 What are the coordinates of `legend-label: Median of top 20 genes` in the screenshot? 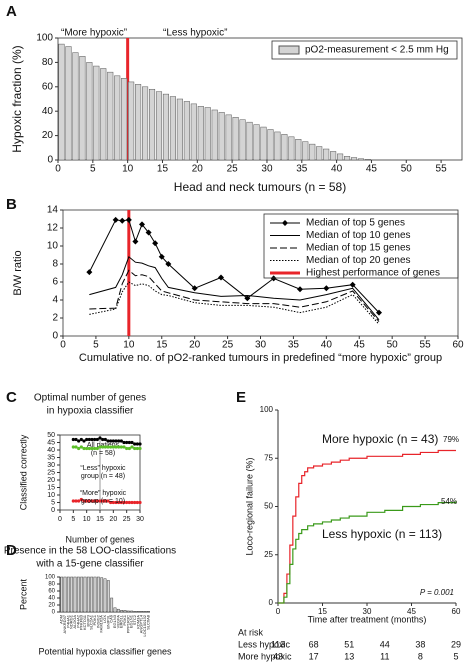 It's located at (358, 260).